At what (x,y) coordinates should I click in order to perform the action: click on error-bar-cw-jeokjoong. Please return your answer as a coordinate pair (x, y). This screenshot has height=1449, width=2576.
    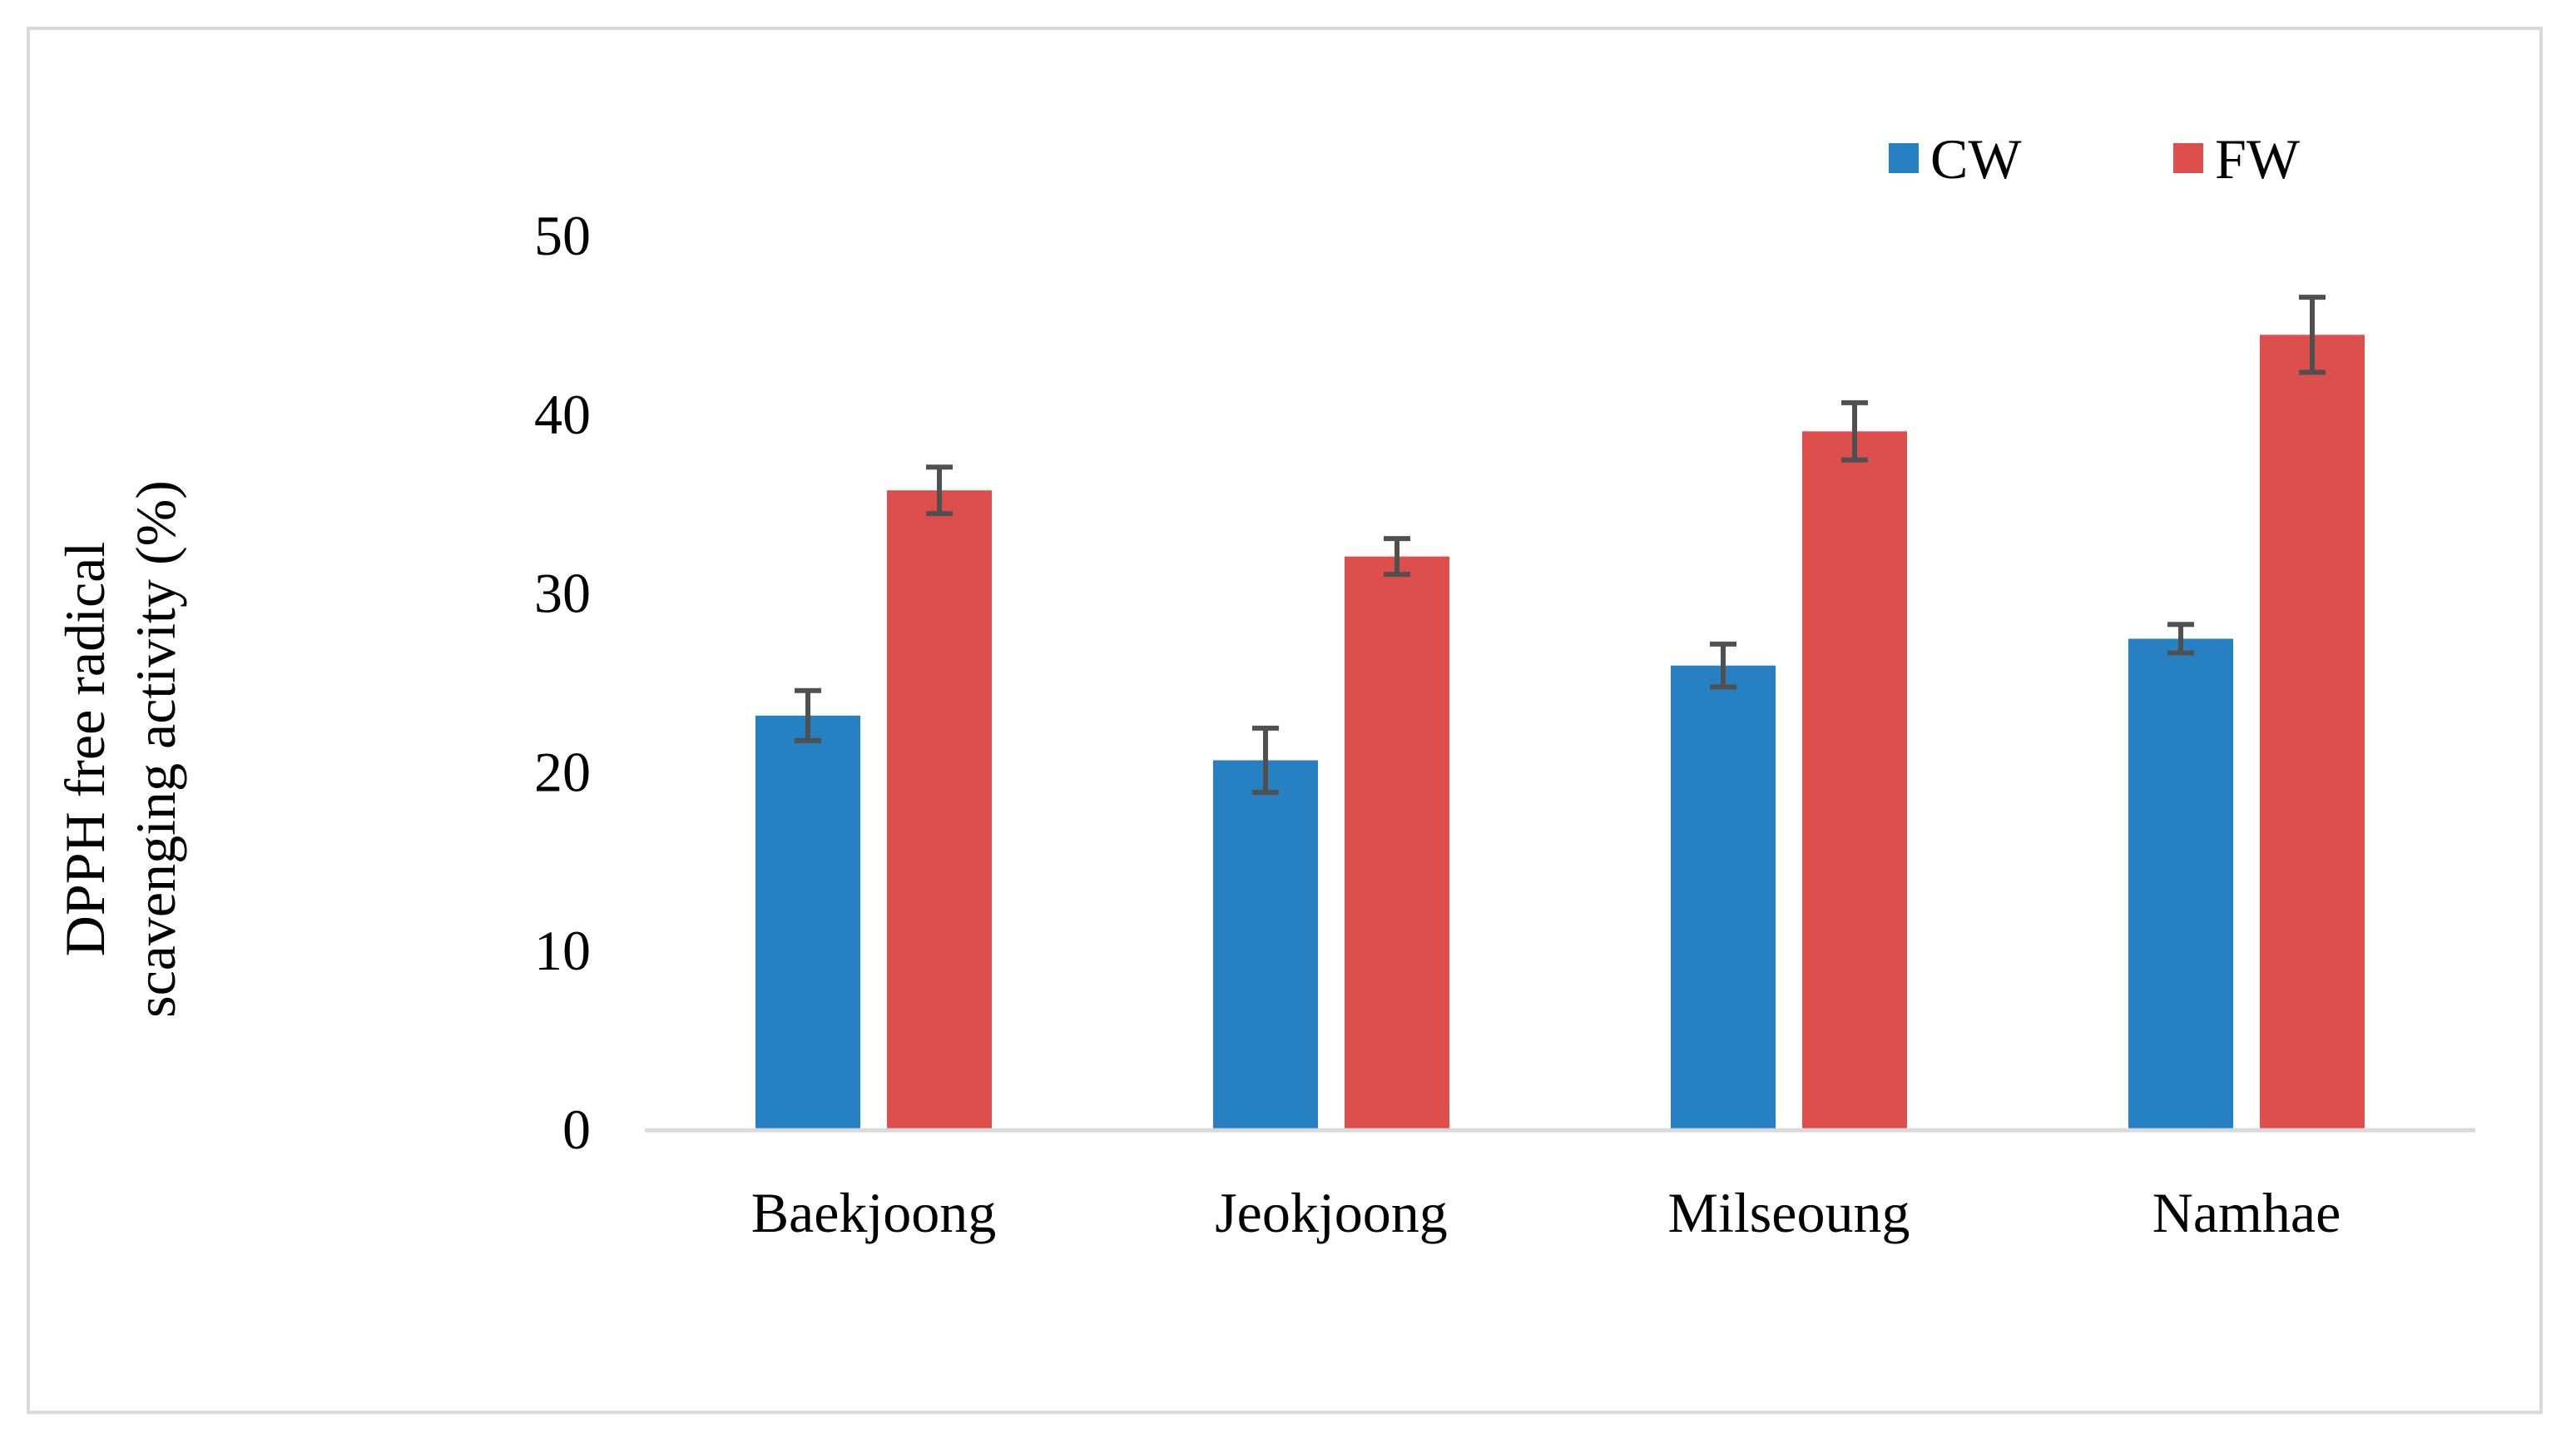
    Looking at the image, I should click on (1265, 760).